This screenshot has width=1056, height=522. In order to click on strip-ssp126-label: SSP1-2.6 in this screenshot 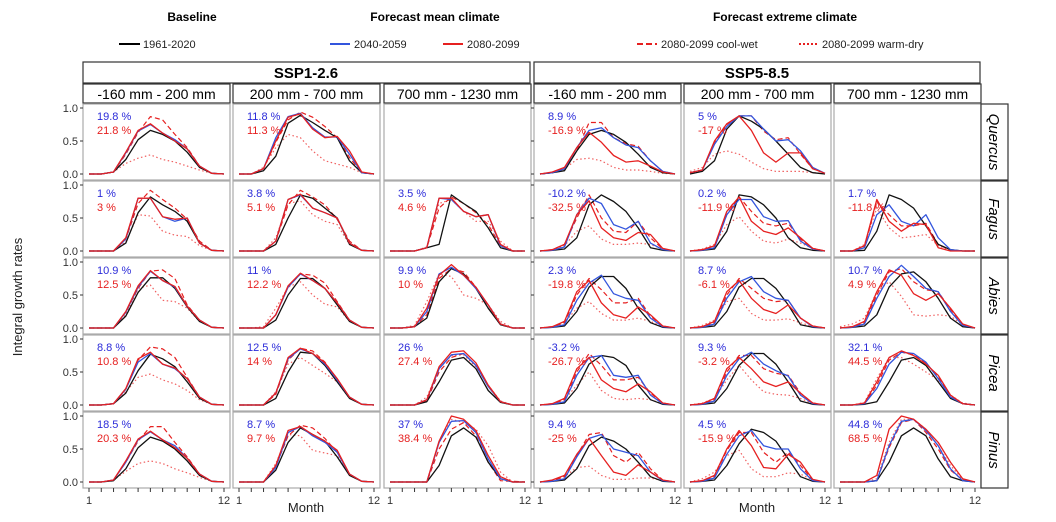, I will do `click(306, 73)`.